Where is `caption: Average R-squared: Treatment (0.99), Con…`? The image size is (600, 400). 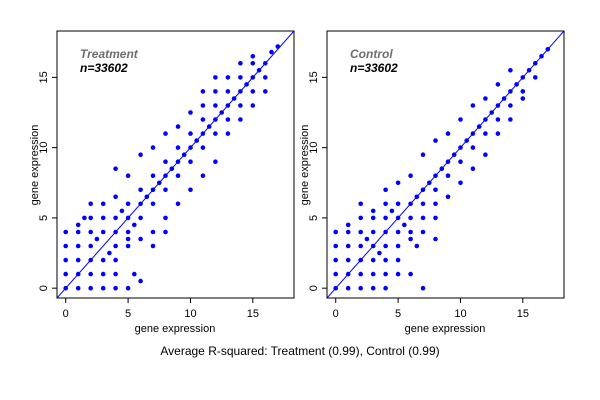 caption: Average R-squared: Treatment (0.99), Con… is located at coordinates (300, 351).